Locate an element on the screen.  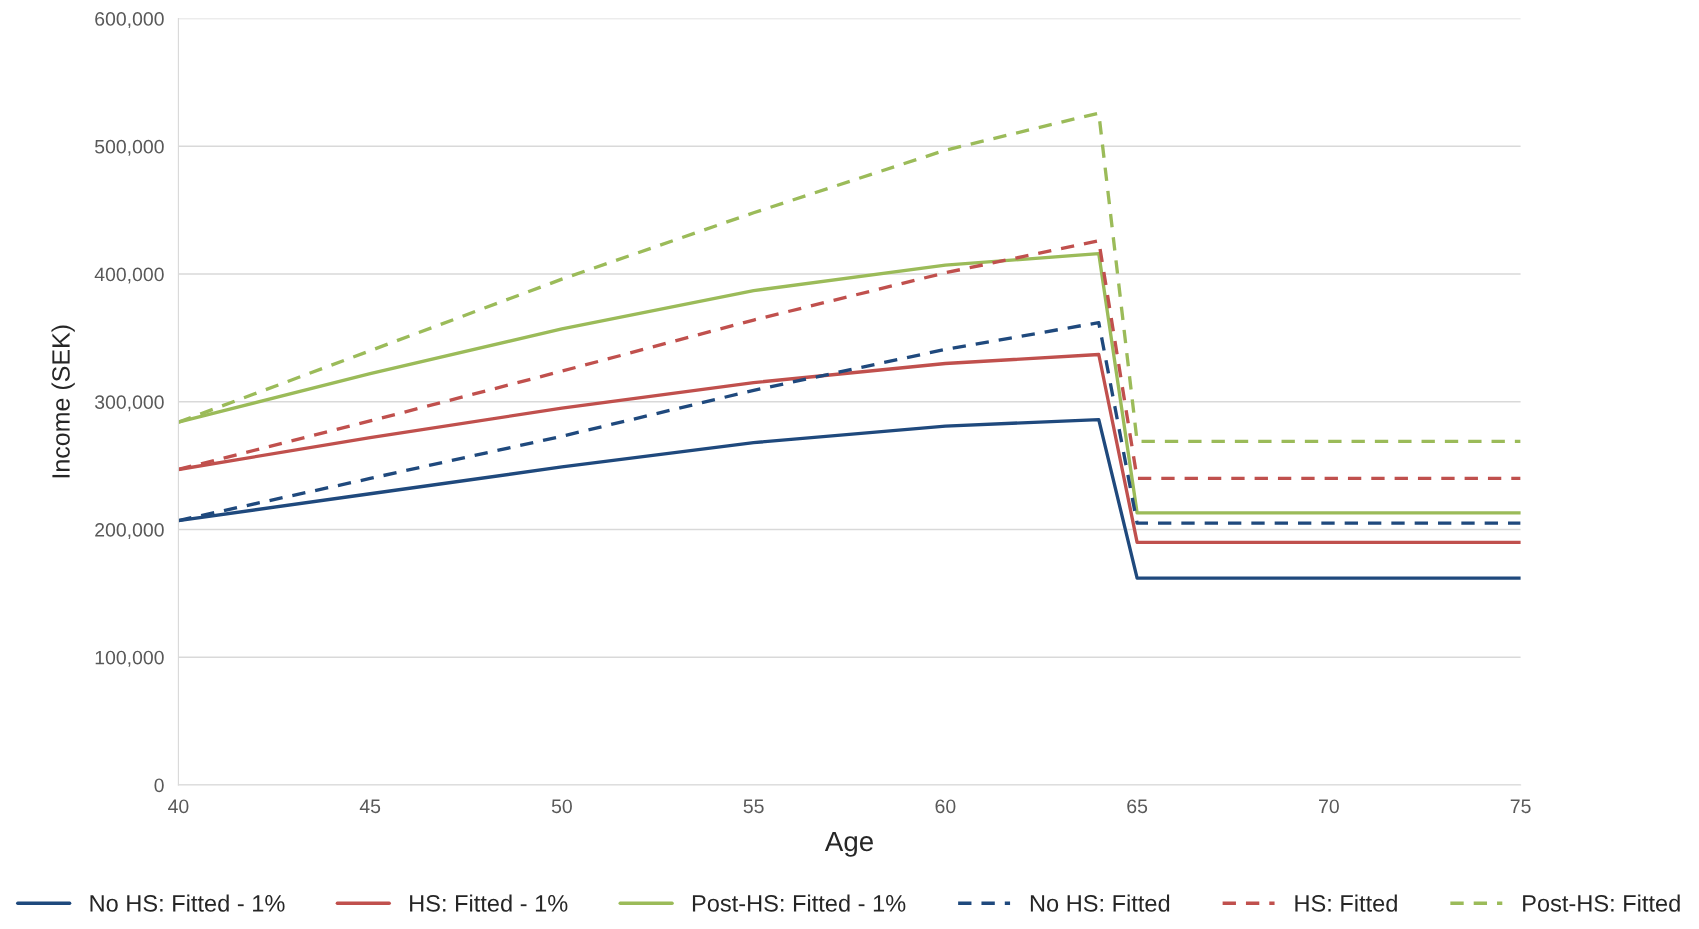
legend-label: No HS: Fitted is located at coordinates (1100, 903).